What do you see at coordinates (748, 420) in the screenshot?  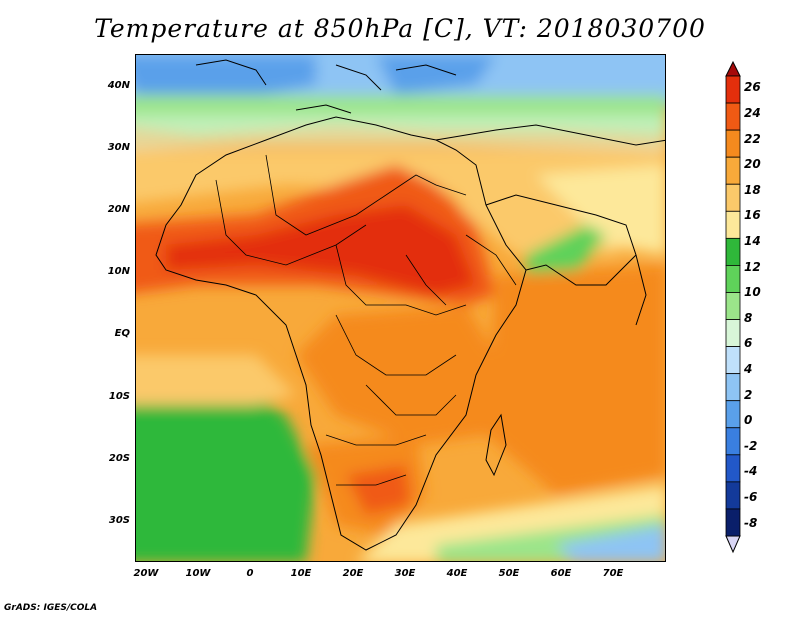 I see `colorbar-label: 0` at bounding box center [748, 420].